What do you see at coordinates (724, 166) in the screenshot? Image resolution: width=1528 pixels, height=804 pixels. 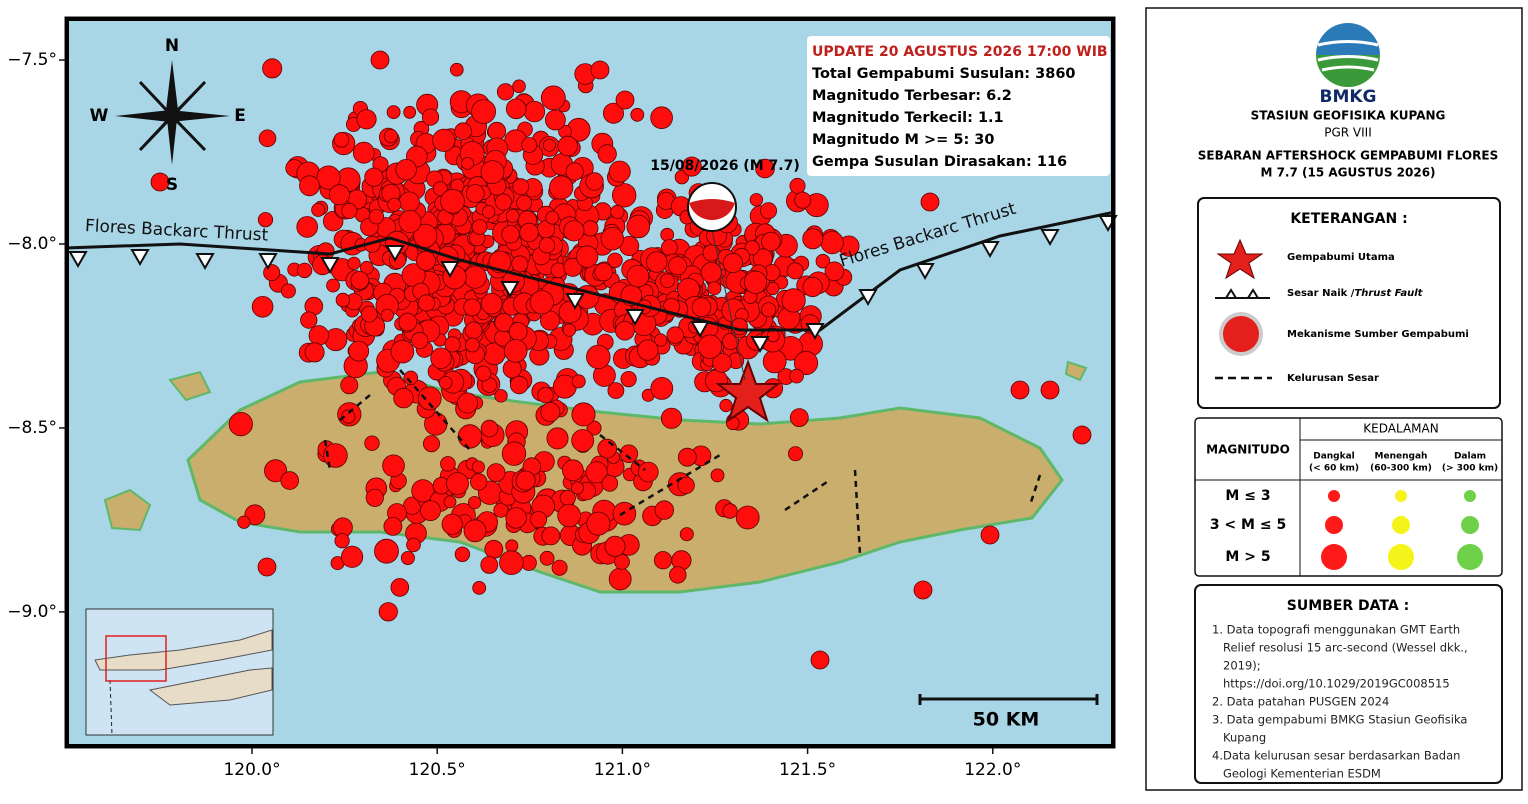 I see `mainshock-label: 15/08/2026 (M 7.7)` at bounding box center [724, 166].